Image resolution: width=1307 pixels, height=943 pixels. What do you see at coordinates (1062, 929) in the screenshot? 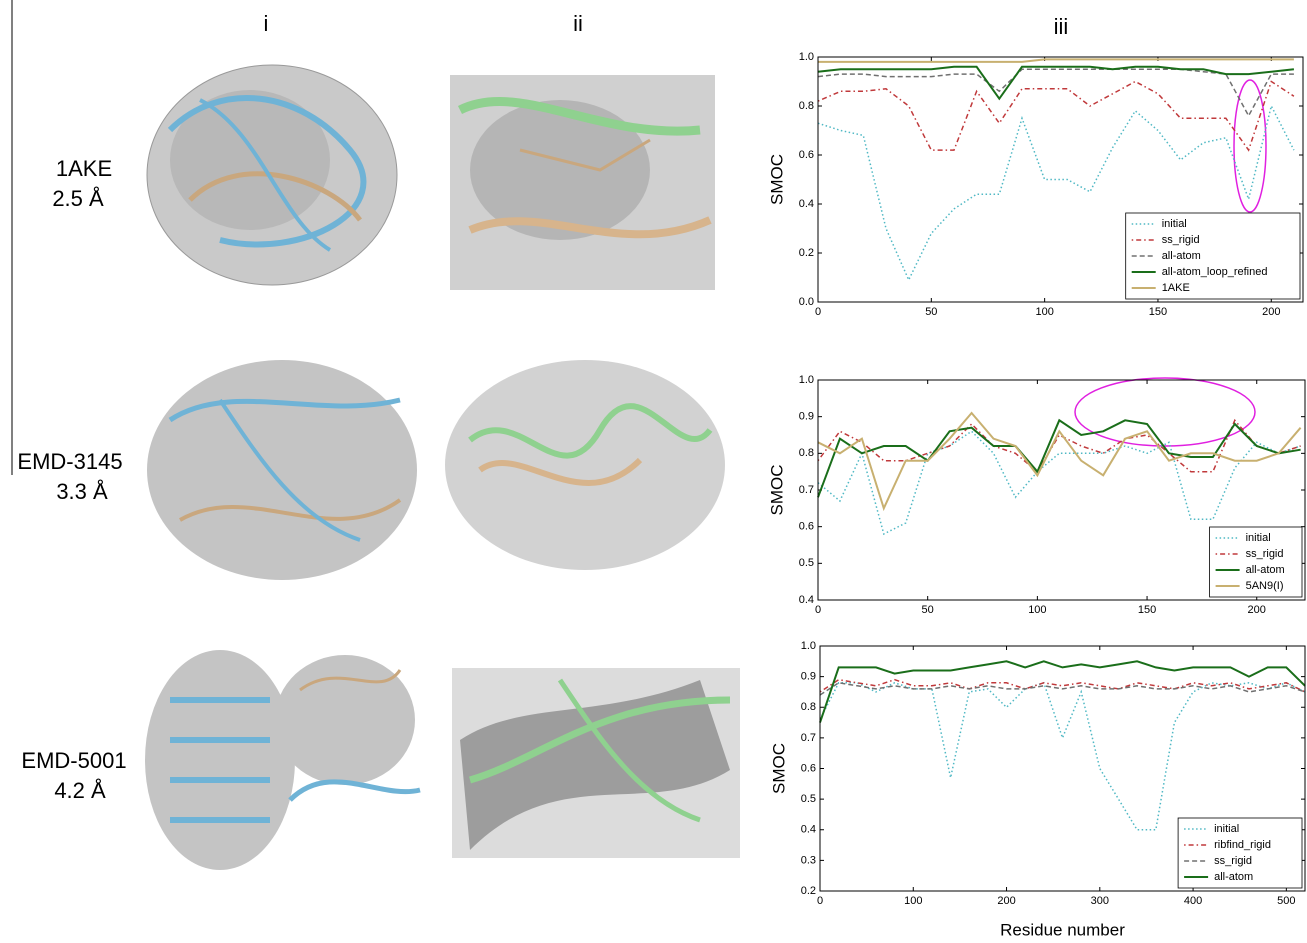
I see `x-axis-label: Residue number` at bounding box center [1062, 929].